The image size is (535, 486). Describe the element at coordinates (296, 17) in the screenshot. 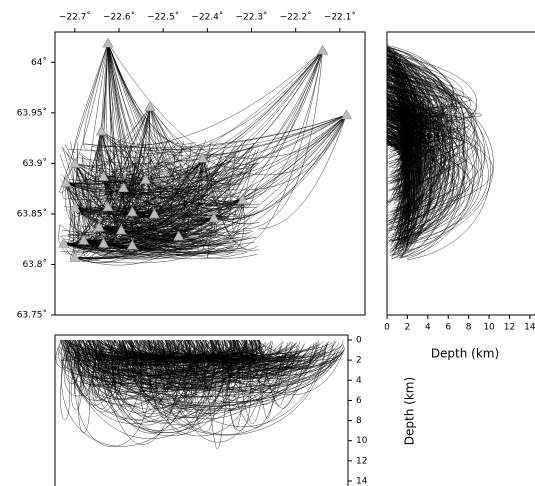

I see `x-tick-label: −22.2˚` at that location.